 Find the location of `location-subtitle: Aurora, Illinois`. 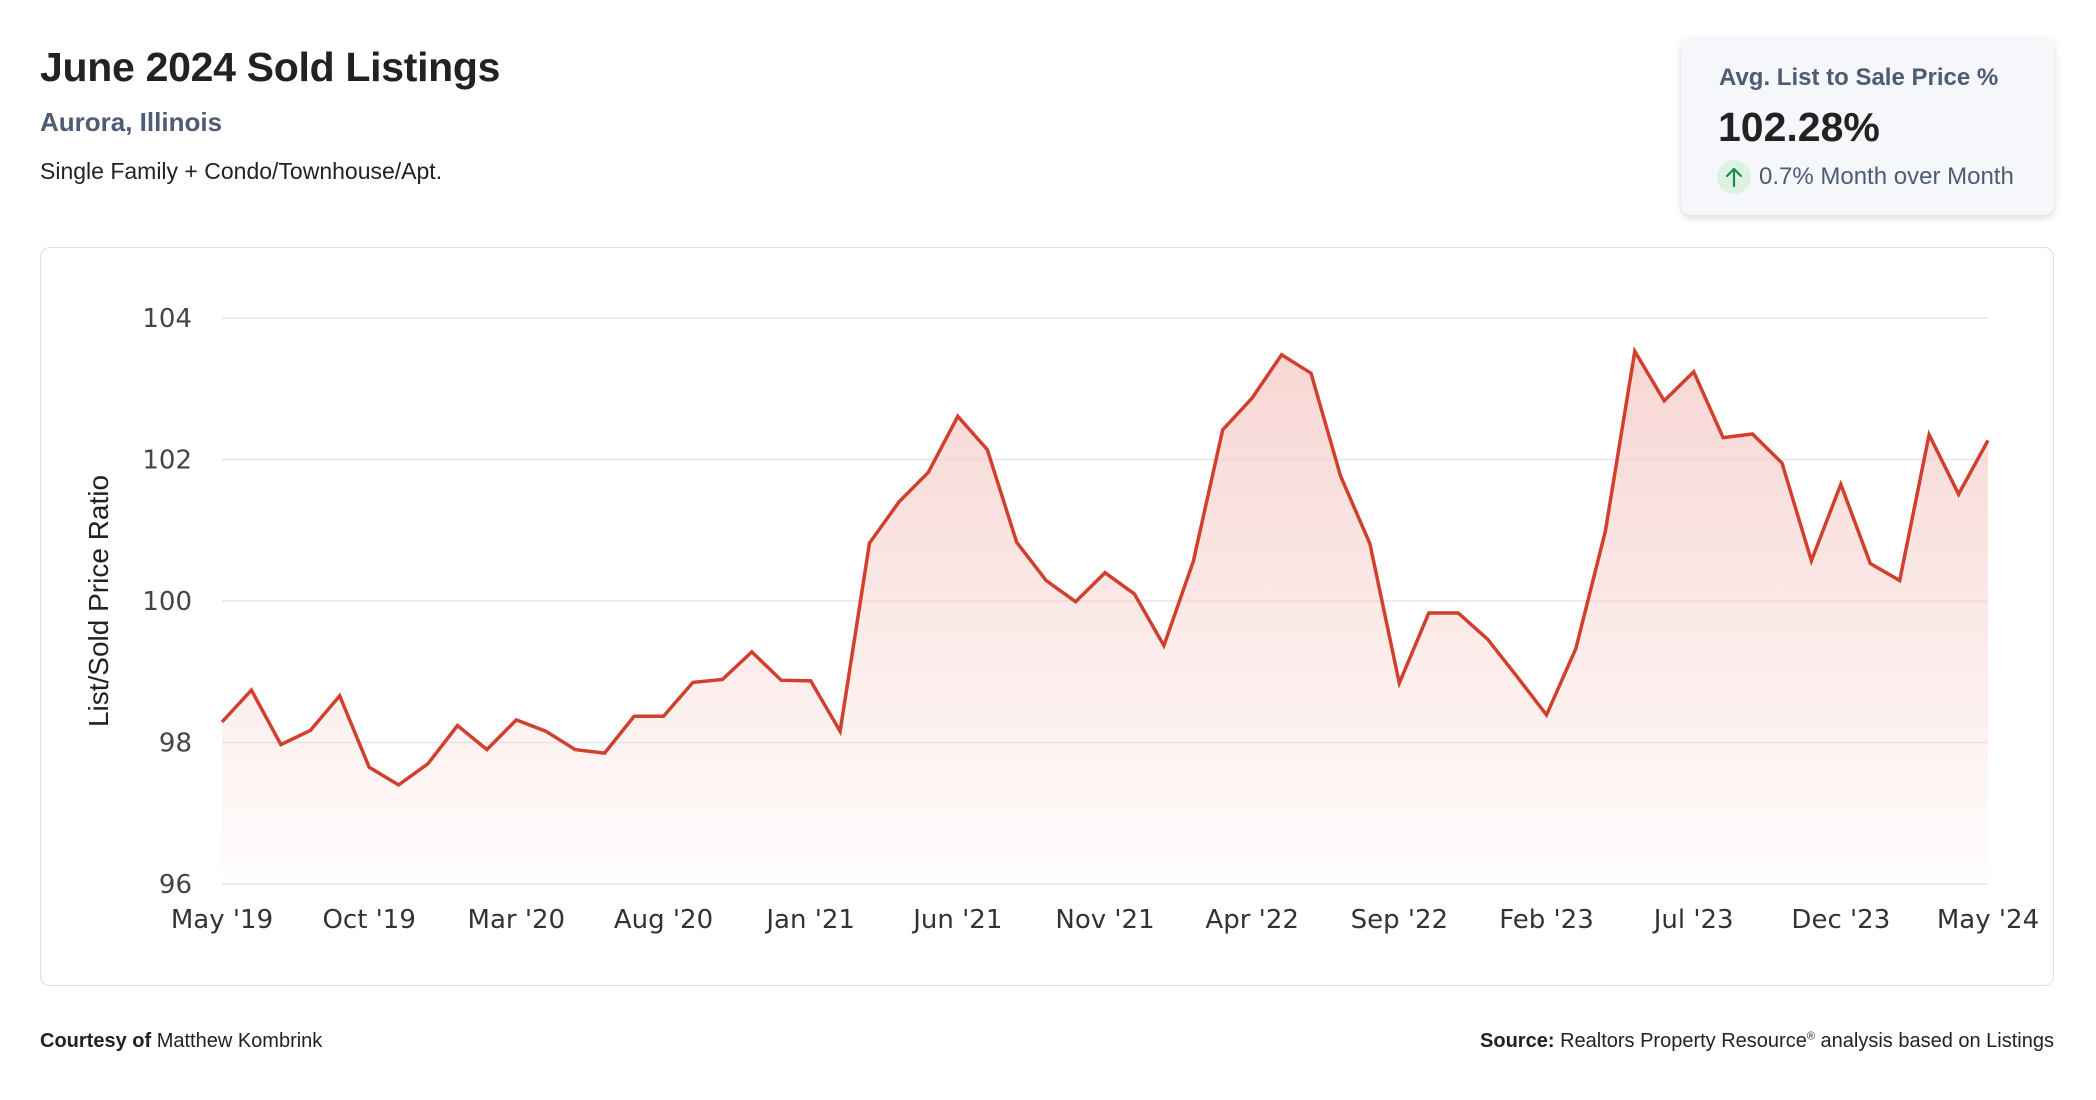

location-subtitle: Aurora, Illinois is located at coordinates (131, 122).